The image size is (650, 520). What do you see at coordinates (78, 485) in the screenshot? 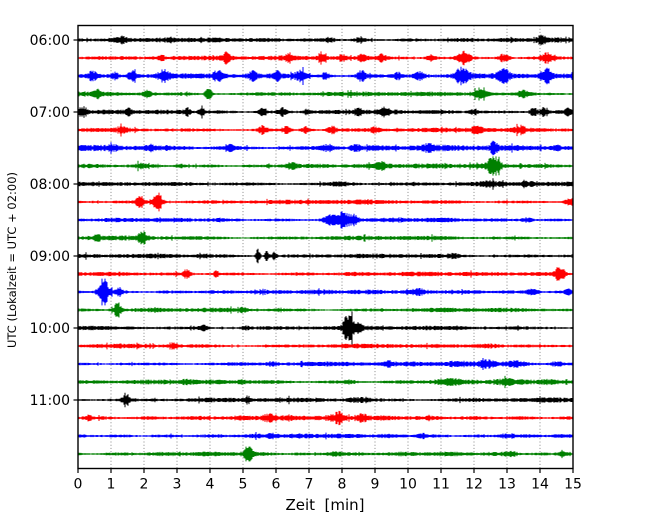
I see `x-tick-label-0: 0` at bounding box center [78, 485].